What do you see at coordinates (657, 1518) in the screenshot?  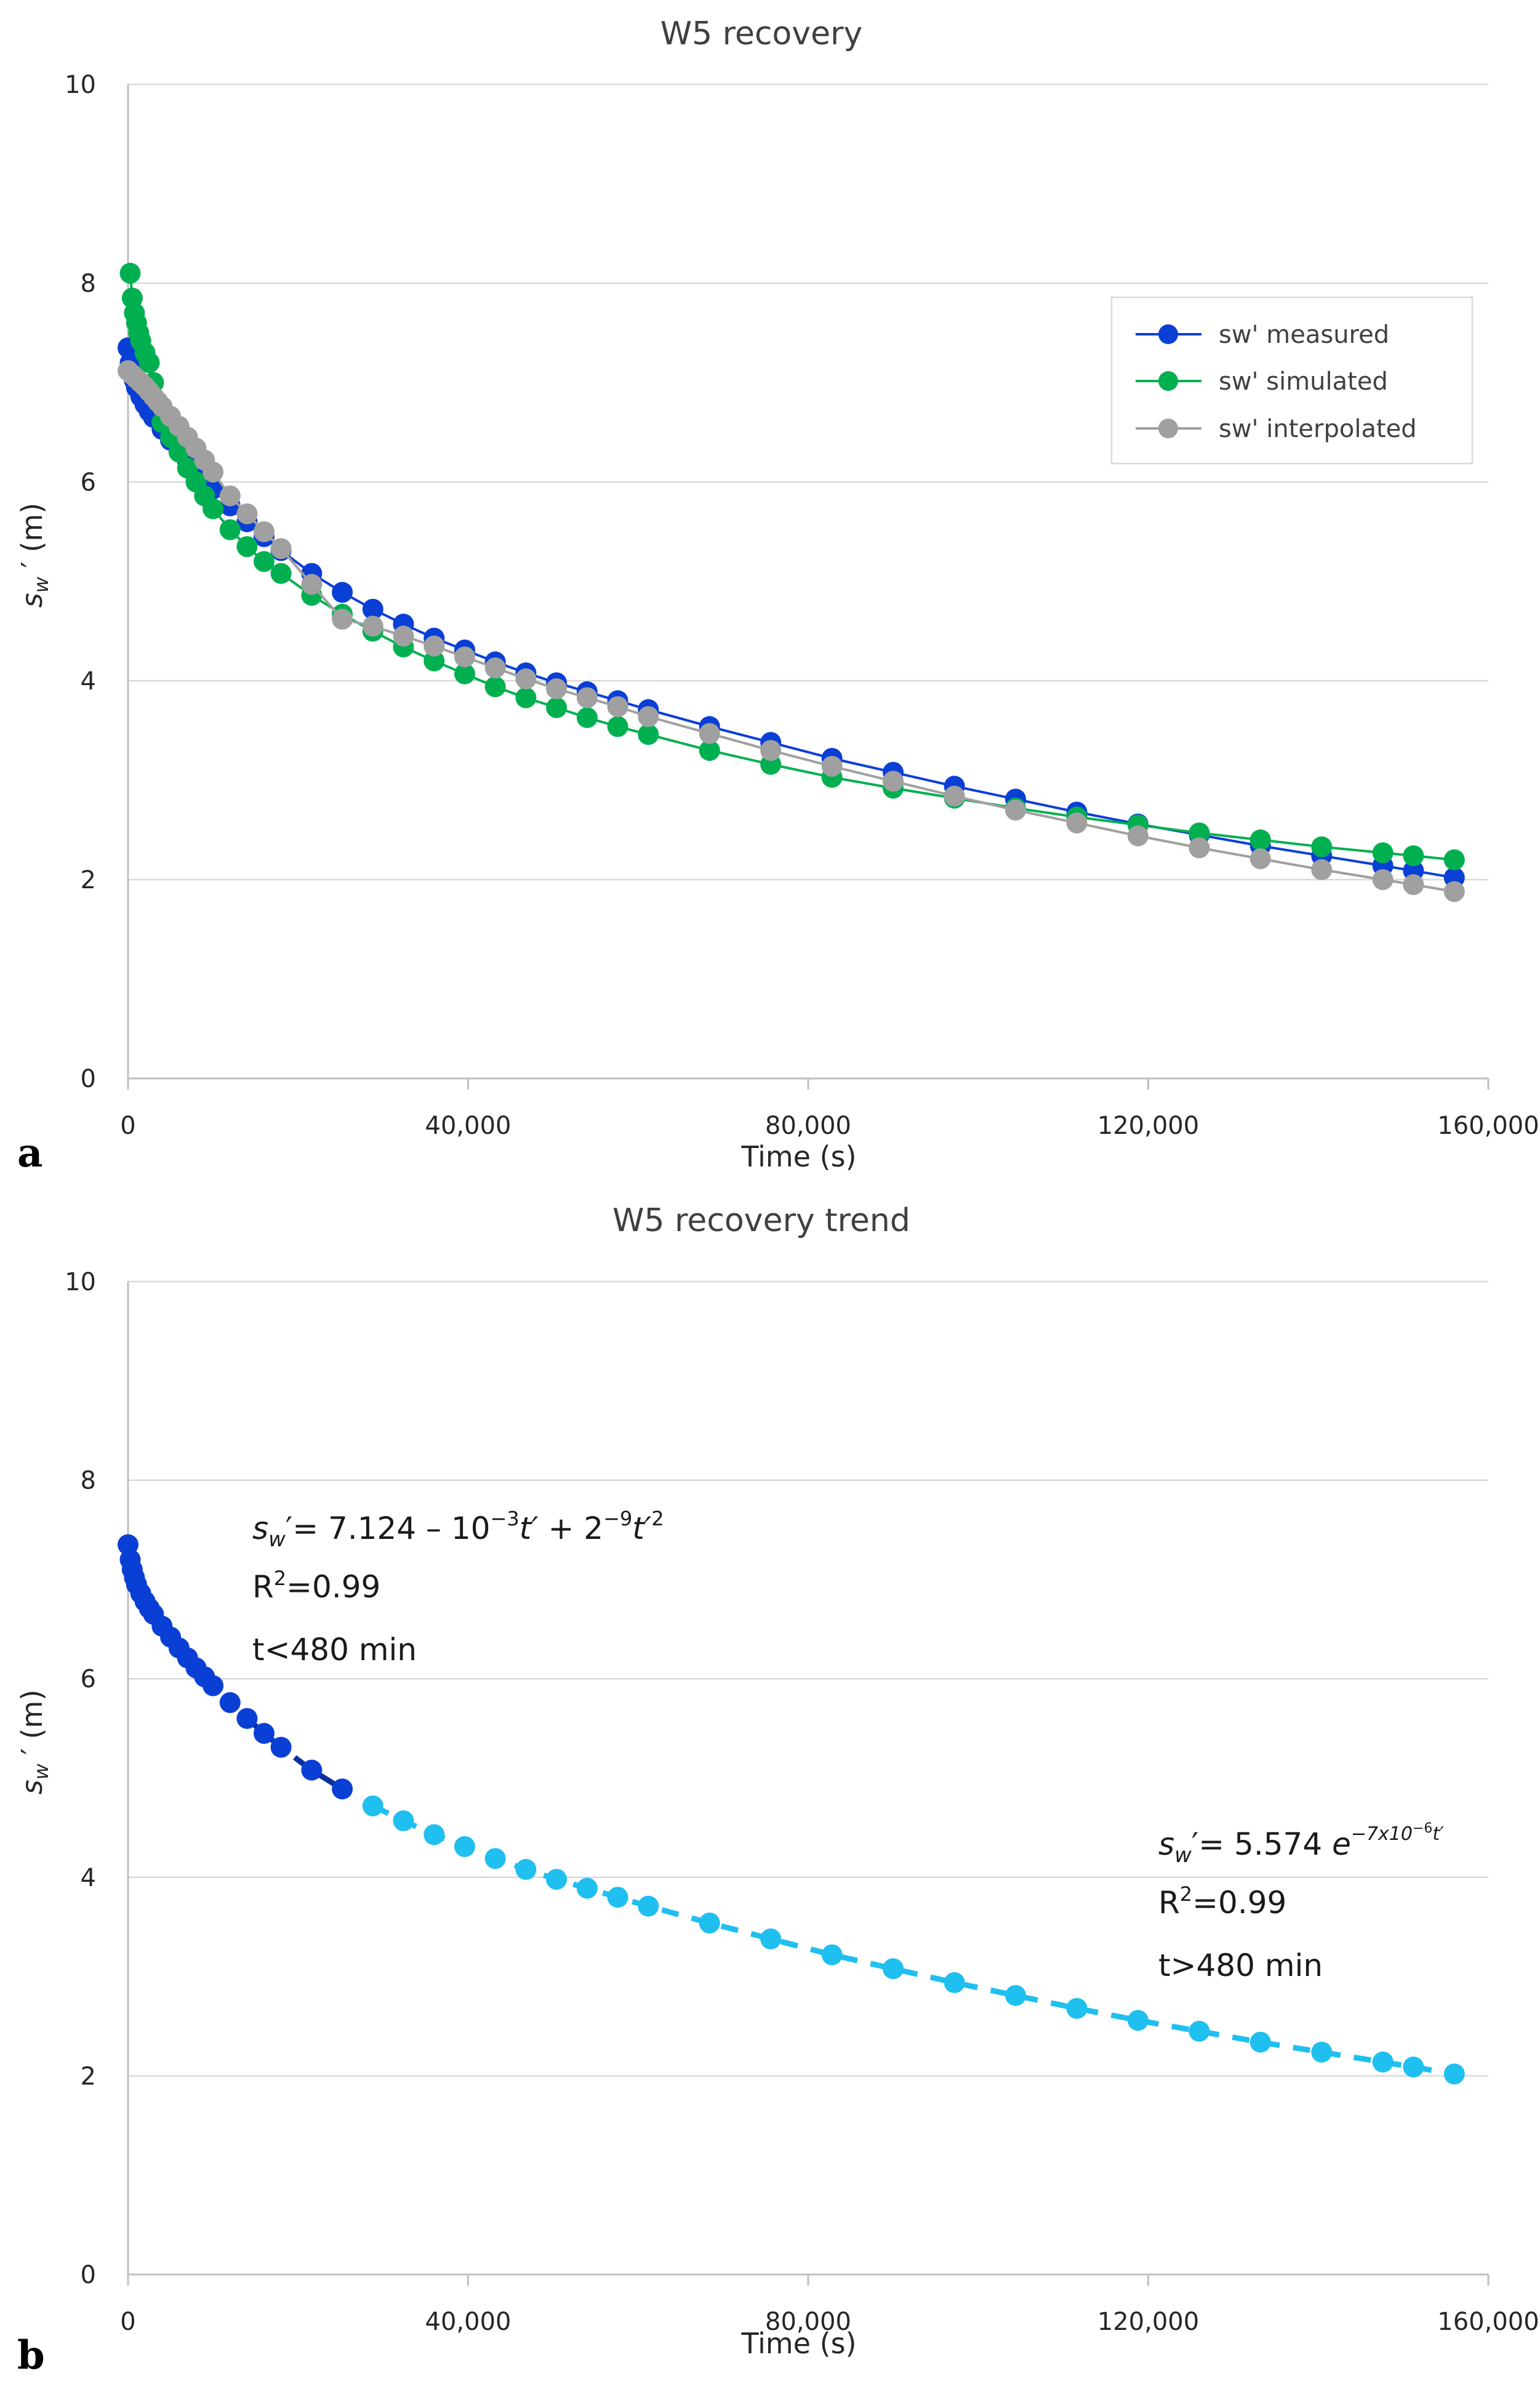 I see `eq-exponent: 2` at bounding box center [657, 1518].